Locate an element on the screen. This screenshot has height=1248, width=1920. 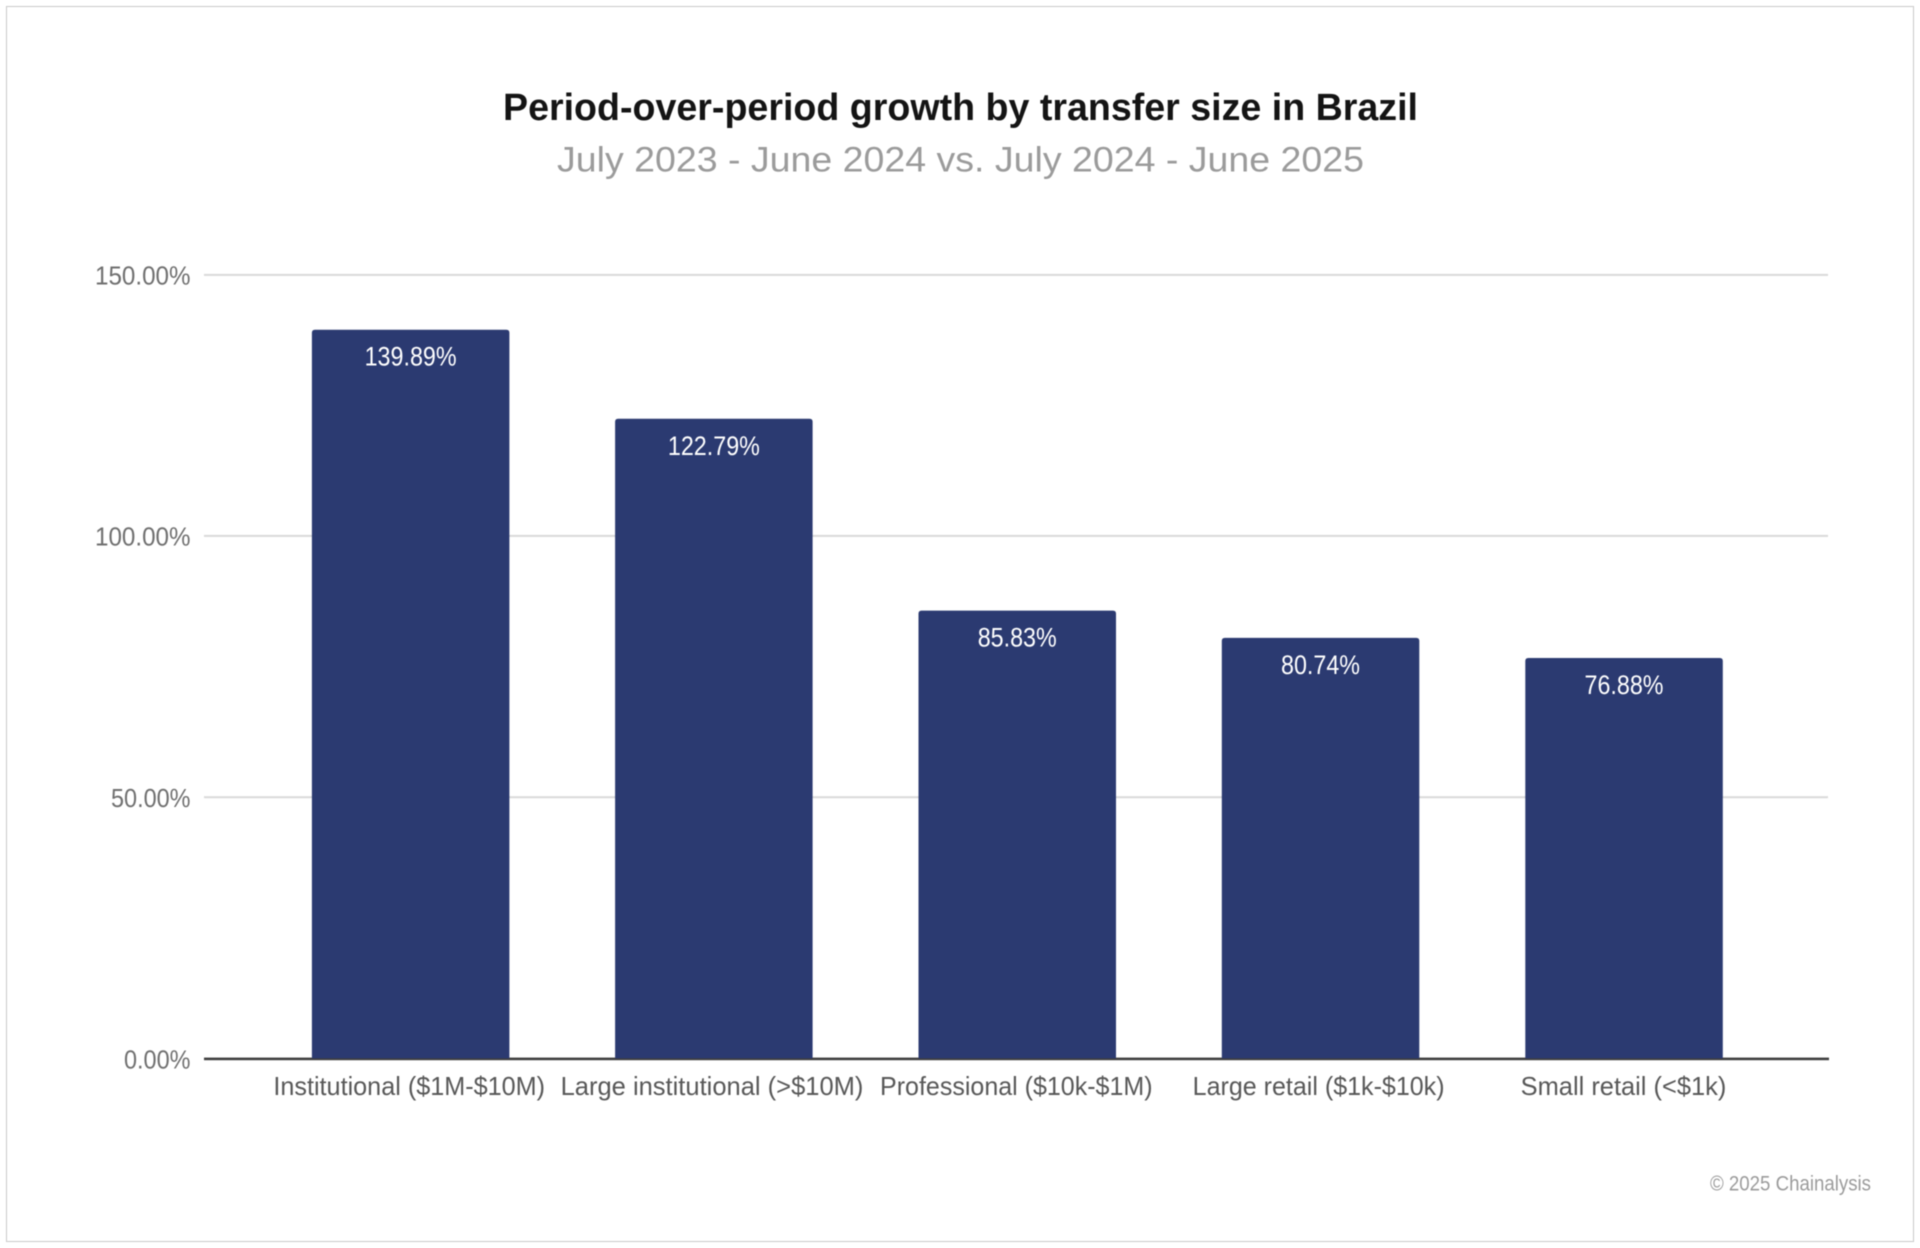
svg-text: 150.00% is located at coordinates (143, 276).